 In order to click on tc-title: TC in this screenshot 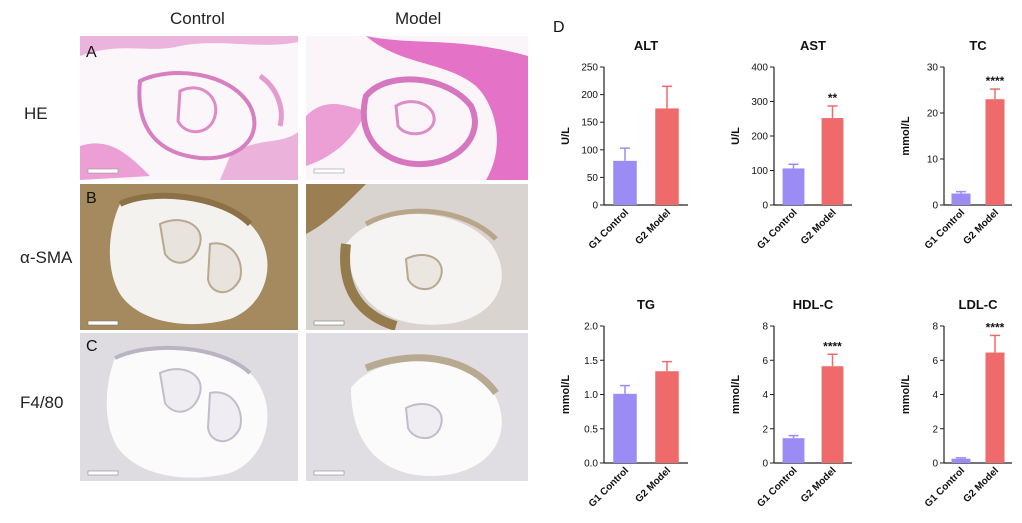, I will do `click(978, 45)`.